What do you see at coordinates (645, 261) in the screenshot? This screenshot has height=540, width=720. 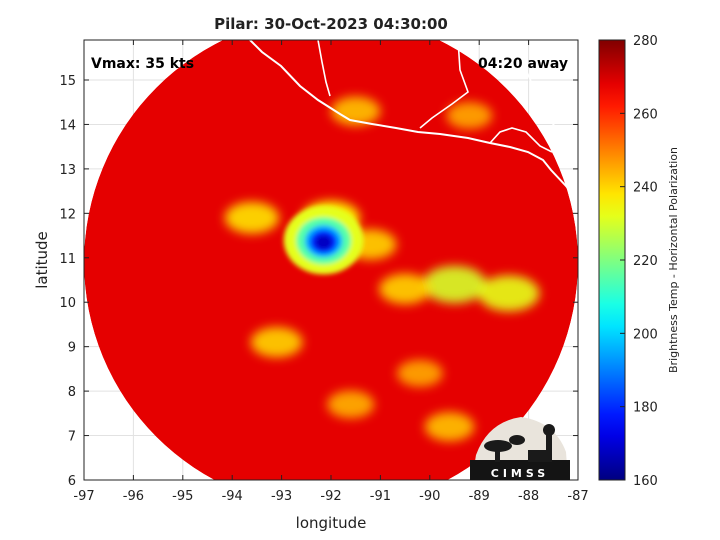 I see `colorbar-tick-label: 220` at bounding box center [645, 261].